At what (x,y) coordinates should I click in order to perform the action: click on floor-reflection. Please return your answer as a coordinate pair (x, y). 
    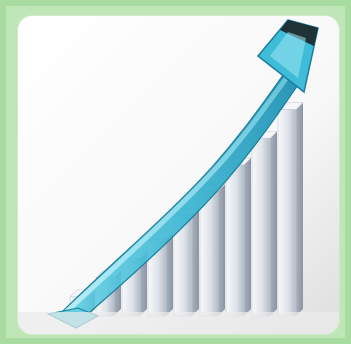
    Looking at the image, I should click on (178, 323).